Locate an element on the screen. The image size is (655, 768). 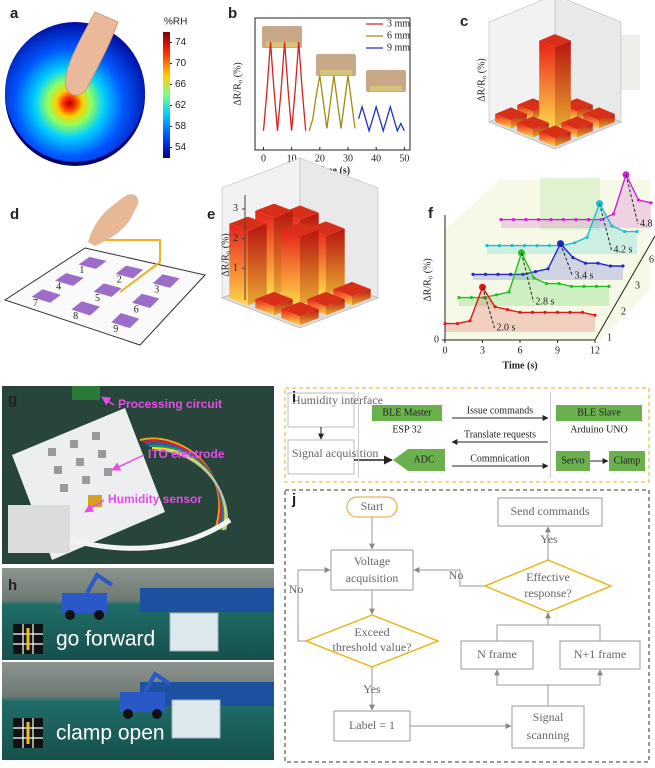
x-tick-label: 6 is located at coordinates (520, 350).